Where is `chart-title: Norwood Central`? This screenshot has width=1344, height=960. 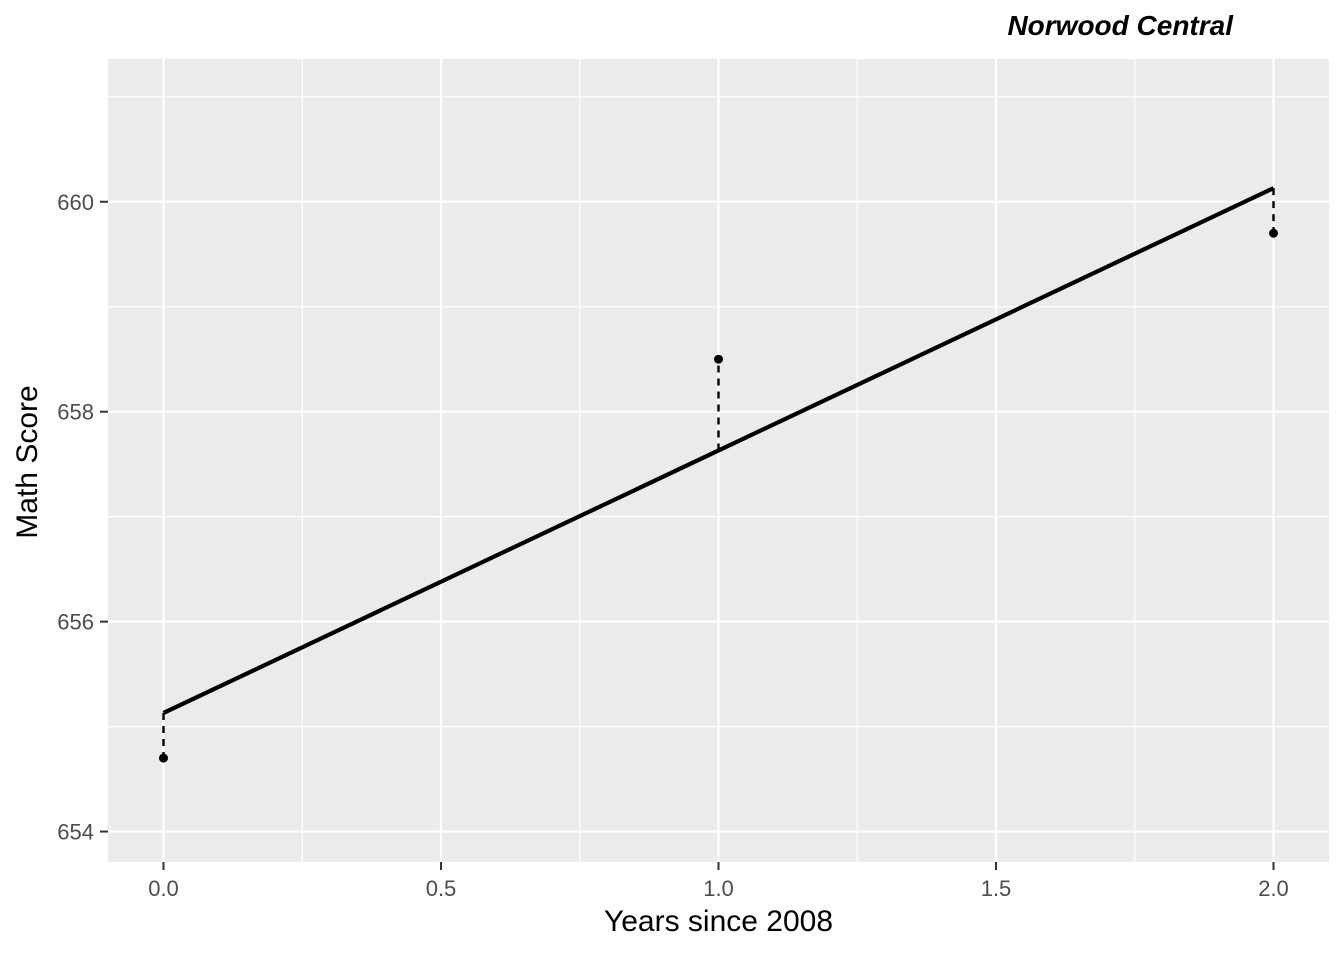 chart-title: Norwood Central is located at coordinates (1120, 25).